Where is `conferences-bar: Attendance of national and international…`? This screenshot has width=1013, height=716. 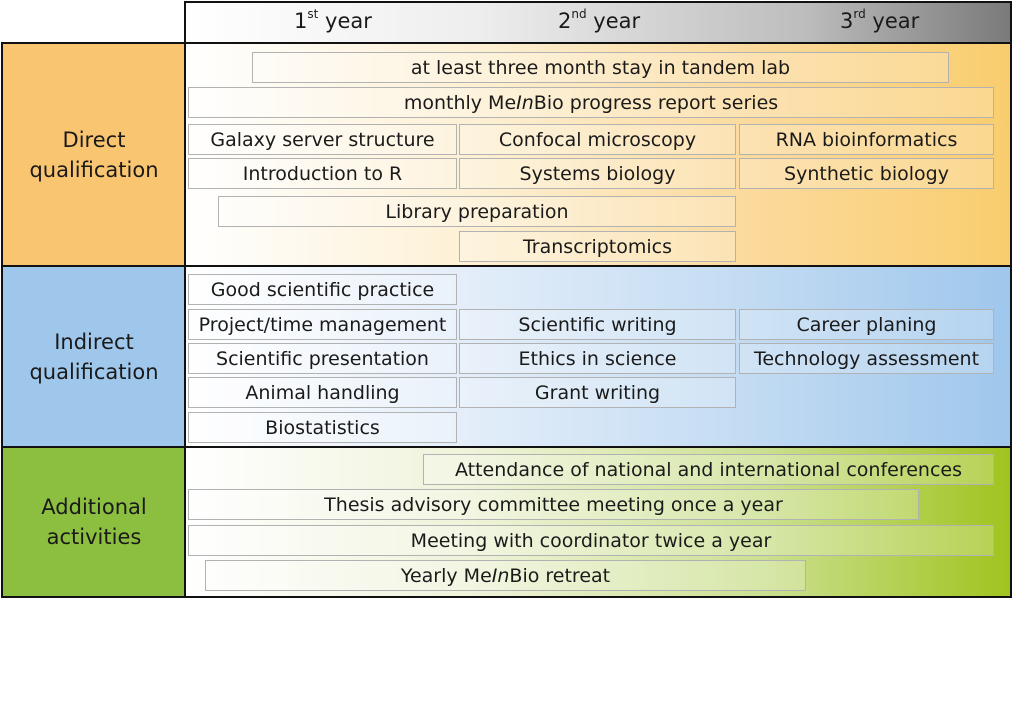 conferences-bar: Attendance of national and international… is located at coordinates (708, 469).